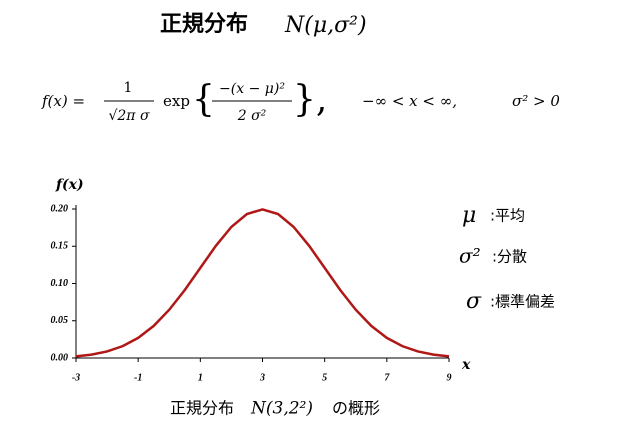  Describe the element at coordinates (281, 409) in the screenshot. I see `caption-notation: N(3,2²)` at that location.